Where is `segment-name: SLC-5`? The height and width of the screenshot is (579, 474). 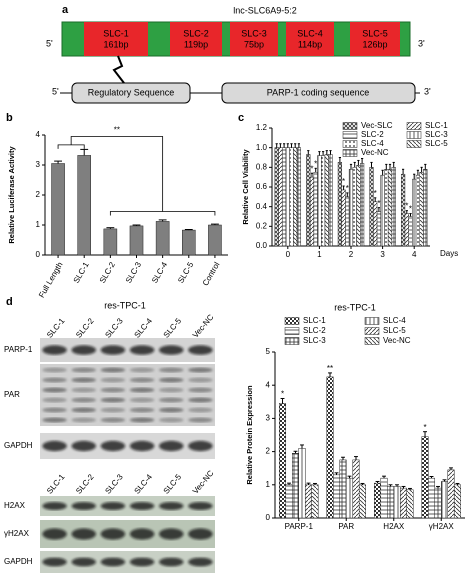
segment-name: SLC-5 is located at coordinates (375, 33).